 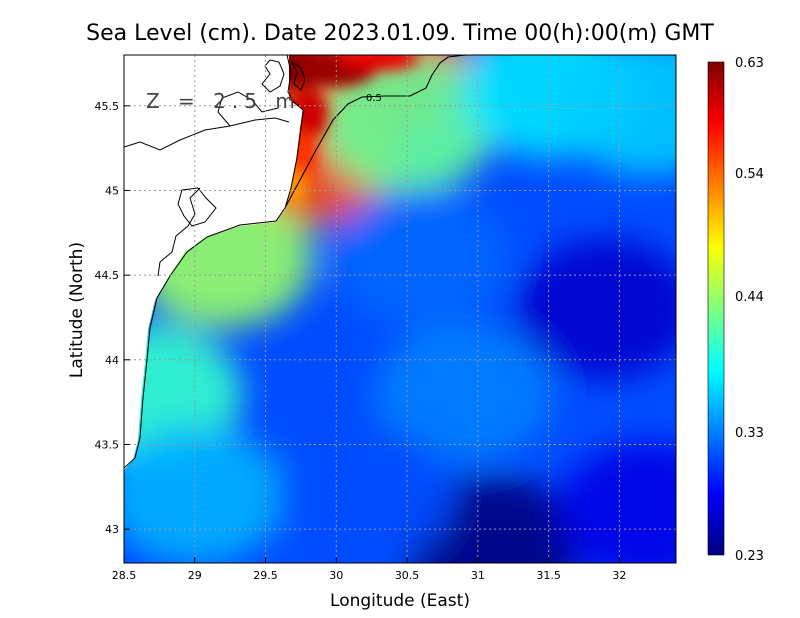 What do you see at coordinates (265, 575) in the screenshot?
I see `x-tick-label: 29.5` at bounding box center [265, 575].